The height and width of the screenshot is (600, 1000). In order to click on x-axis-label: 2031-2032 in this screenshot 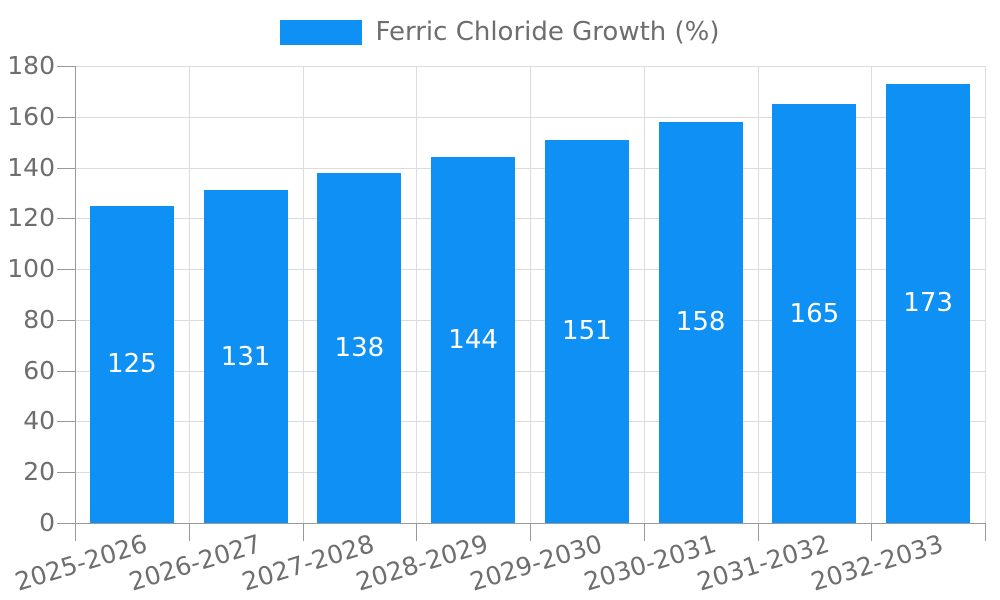, I will do `click(763, 563)`.